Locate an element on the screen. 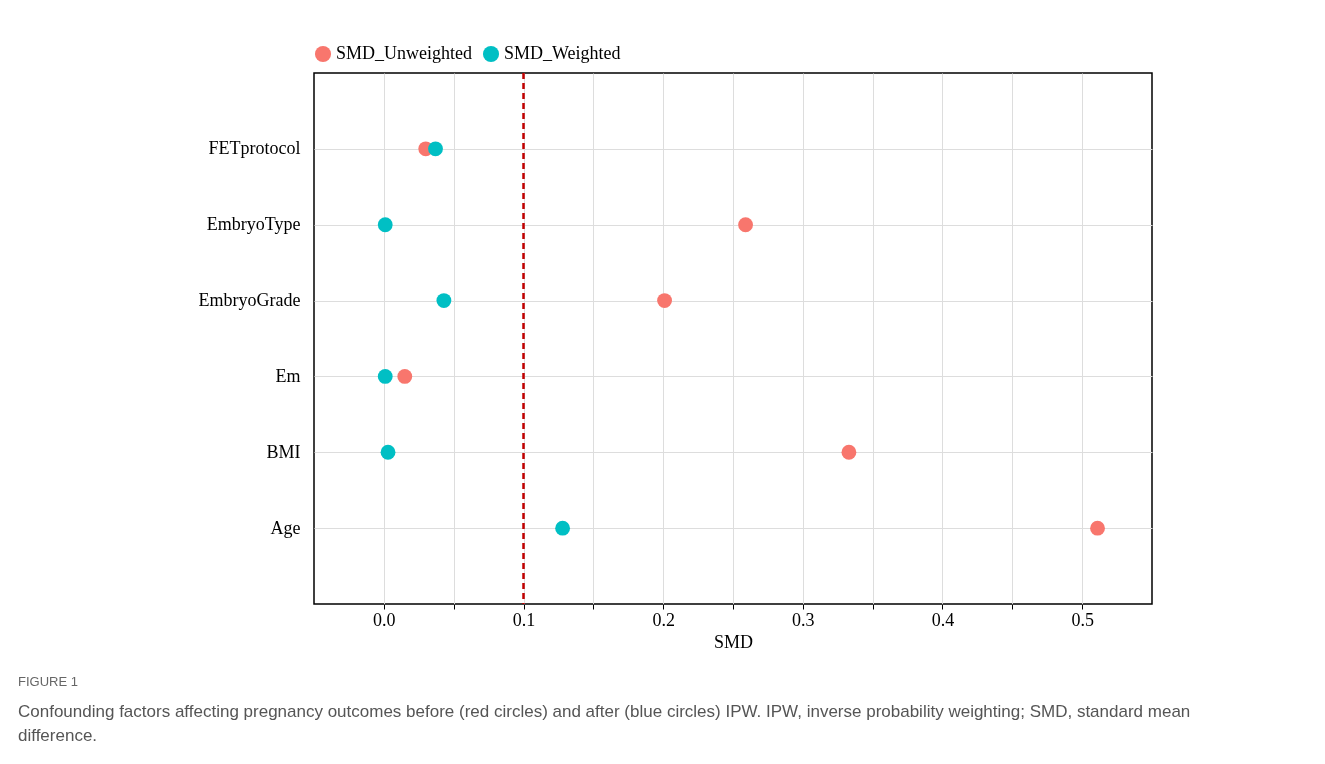 The height and width of the screenshot is (764, 1325). text: Confounding factors affecting pregnancy outcomes before (red circles) and after (blue circles) IPW. IPW, inverse probability weighting; SMD, standard mean difference. is located at coordinates (605, 724).